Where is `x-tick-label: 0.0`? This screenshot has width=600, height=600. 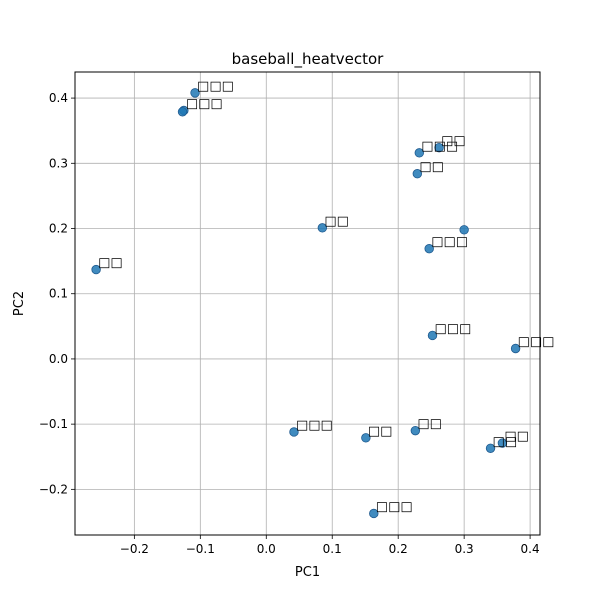 x-tick-label: 0.0 is located at coordinates (266, 549).